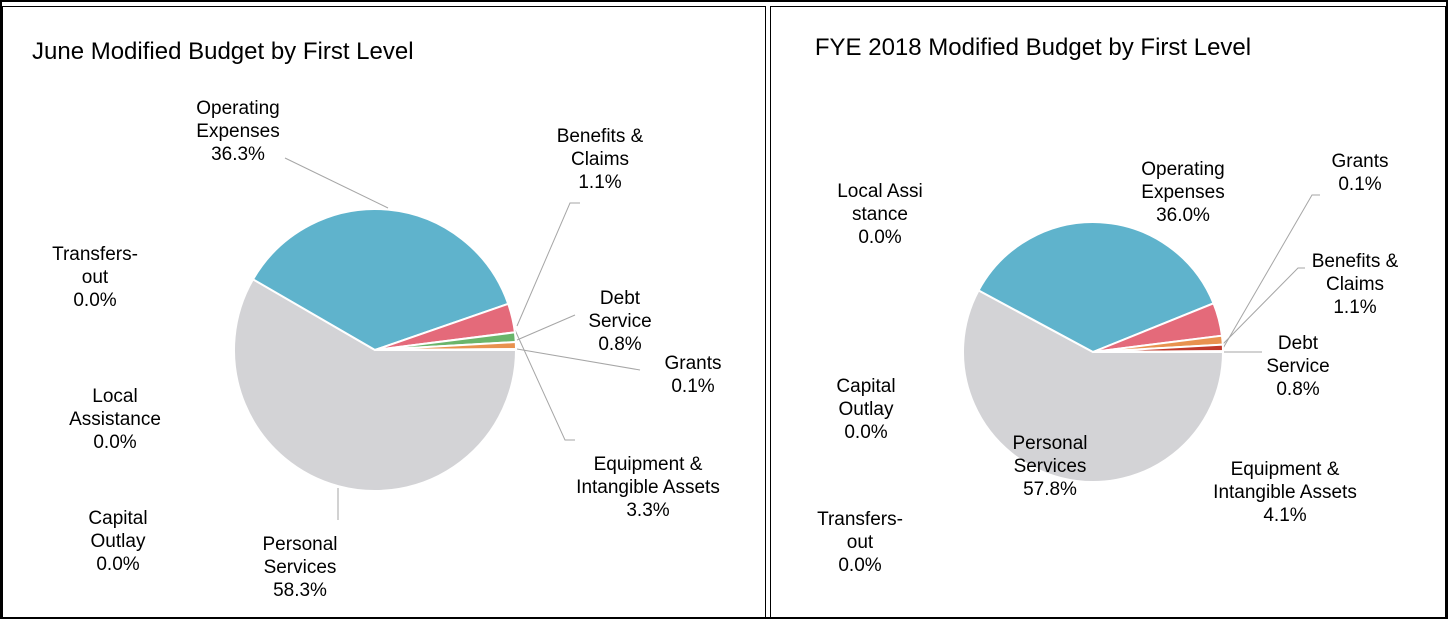 The image size is (1448, 619). Describe the element at coordinates (648, 510) in the screenshot. I see `value-label: 3.3%` at that location.